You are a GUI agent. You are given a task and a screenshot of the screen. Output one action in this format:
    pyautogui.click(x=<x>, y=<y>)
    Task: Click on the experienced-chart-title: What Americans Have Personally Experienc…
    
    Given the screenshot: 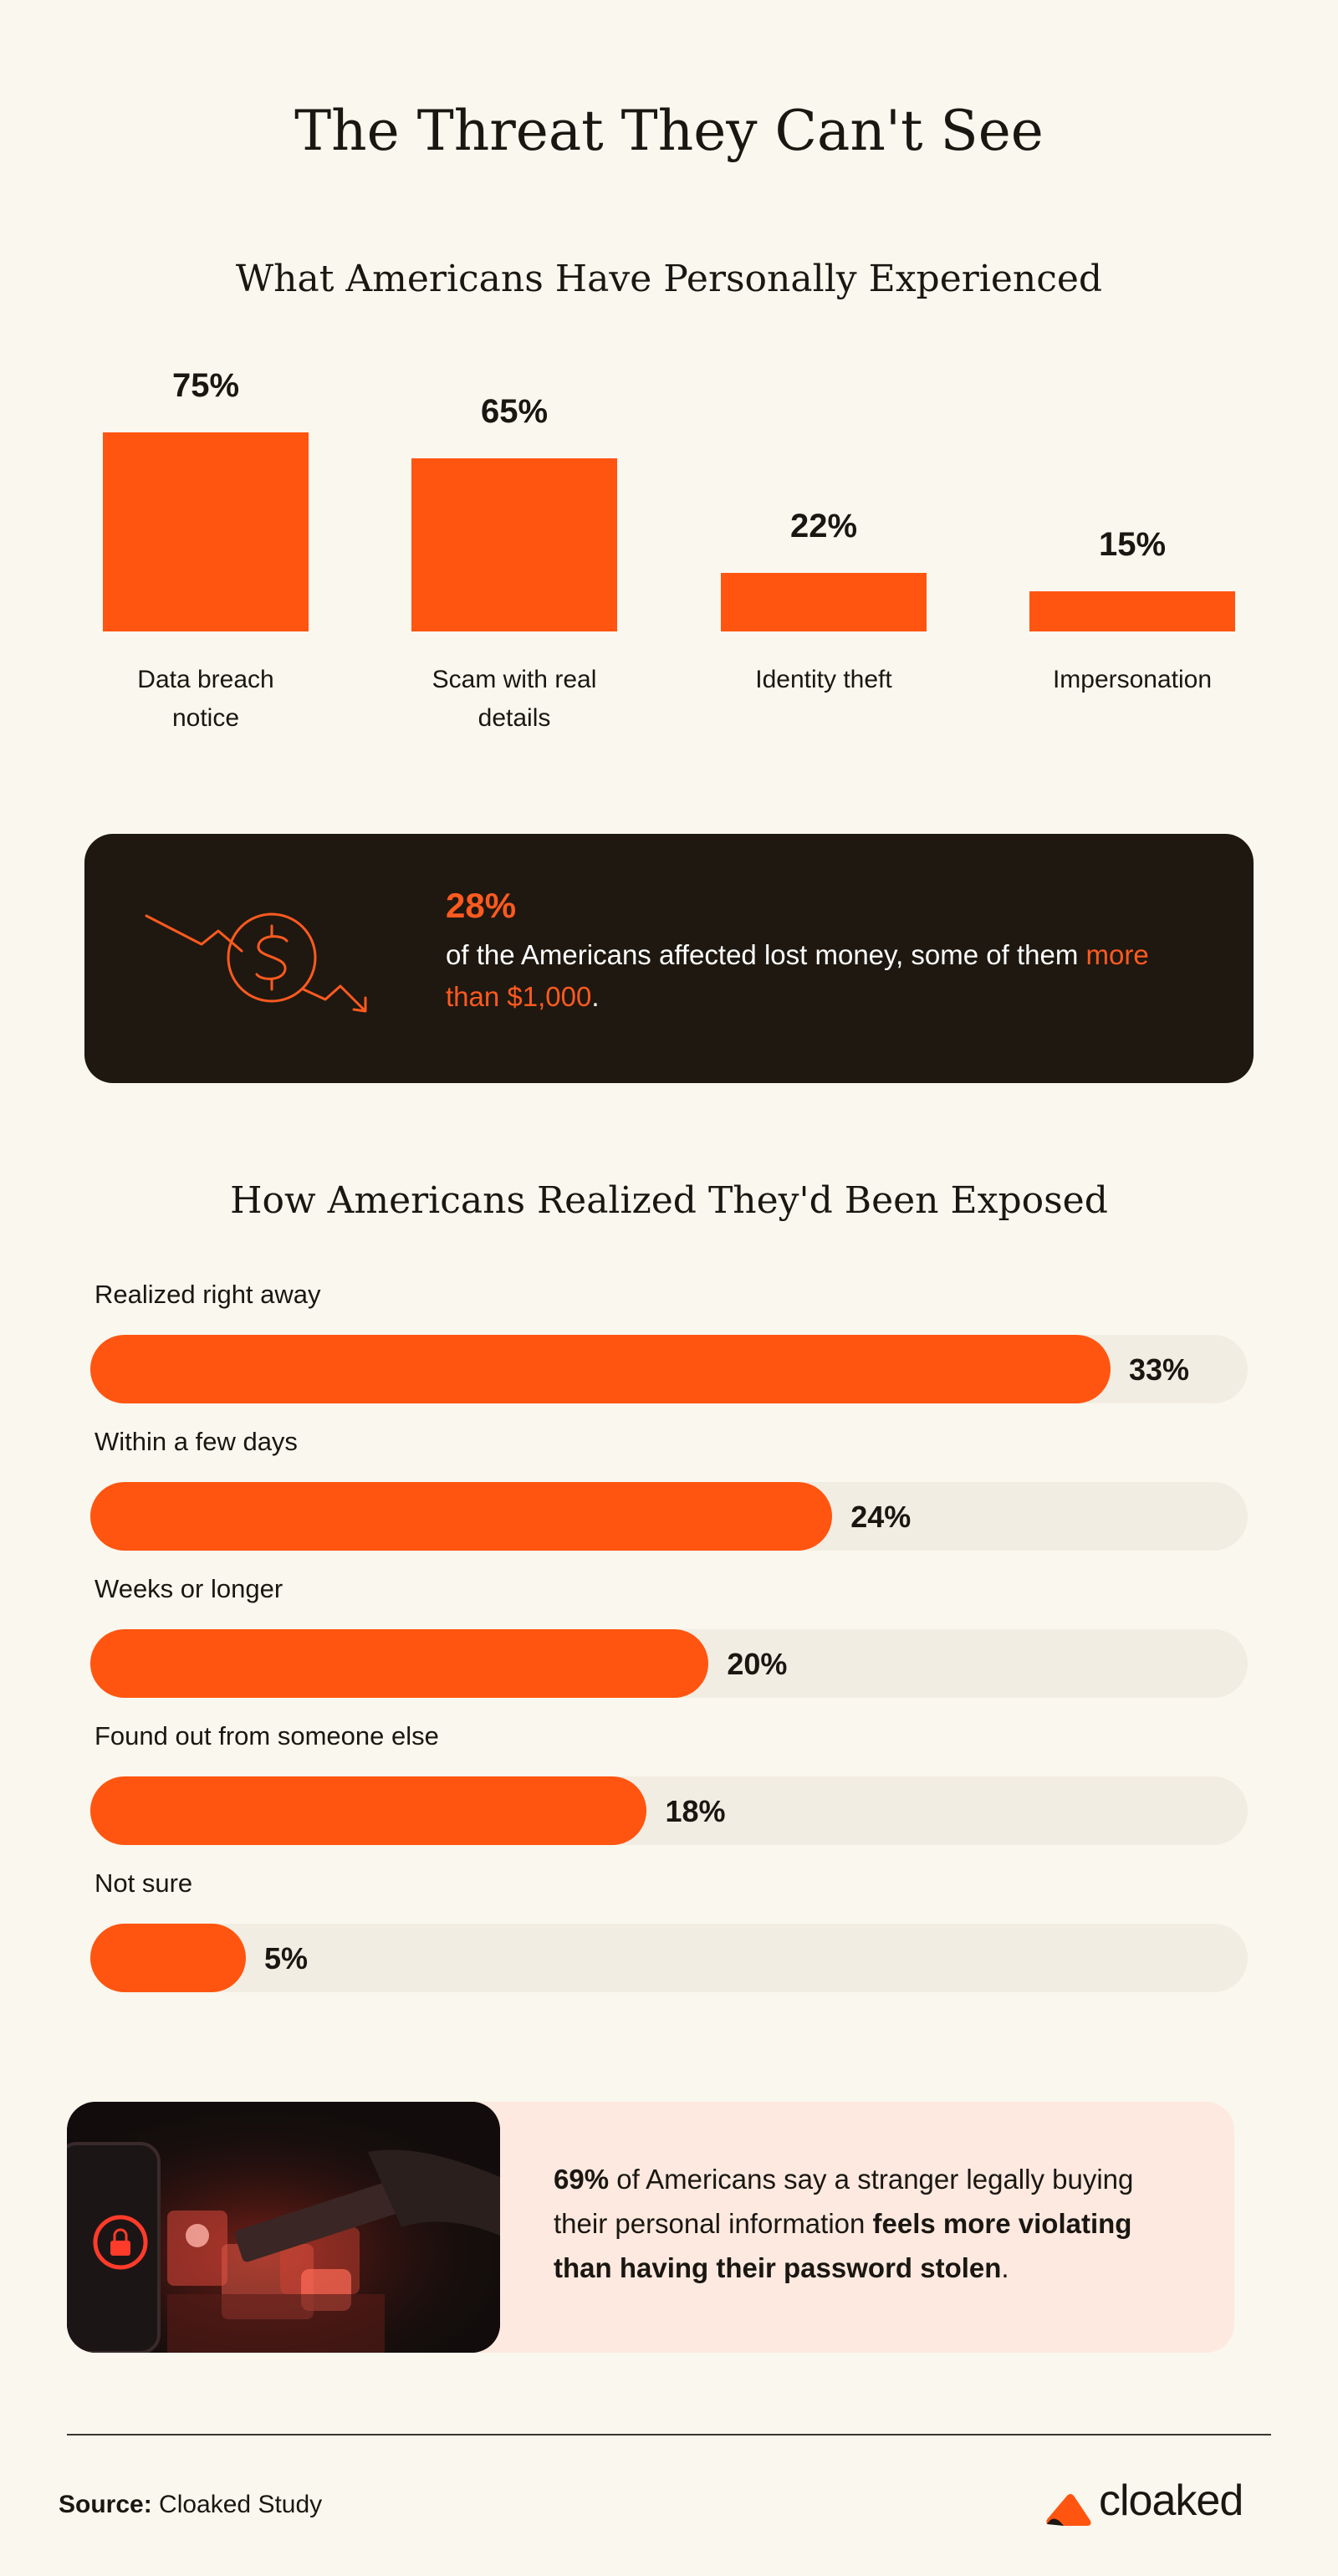 What is the action you would take?
    pyautogui.click(x=669, y=279)
    